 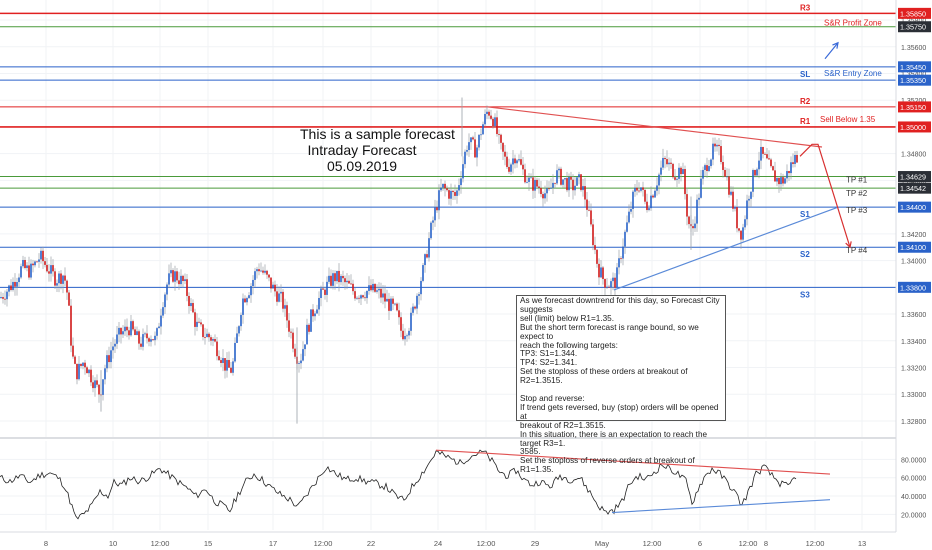 What do you see at coordinates (913, 127) in the screenshot?
I see `price-label: 1.35000` at bounding box center [913, 127].